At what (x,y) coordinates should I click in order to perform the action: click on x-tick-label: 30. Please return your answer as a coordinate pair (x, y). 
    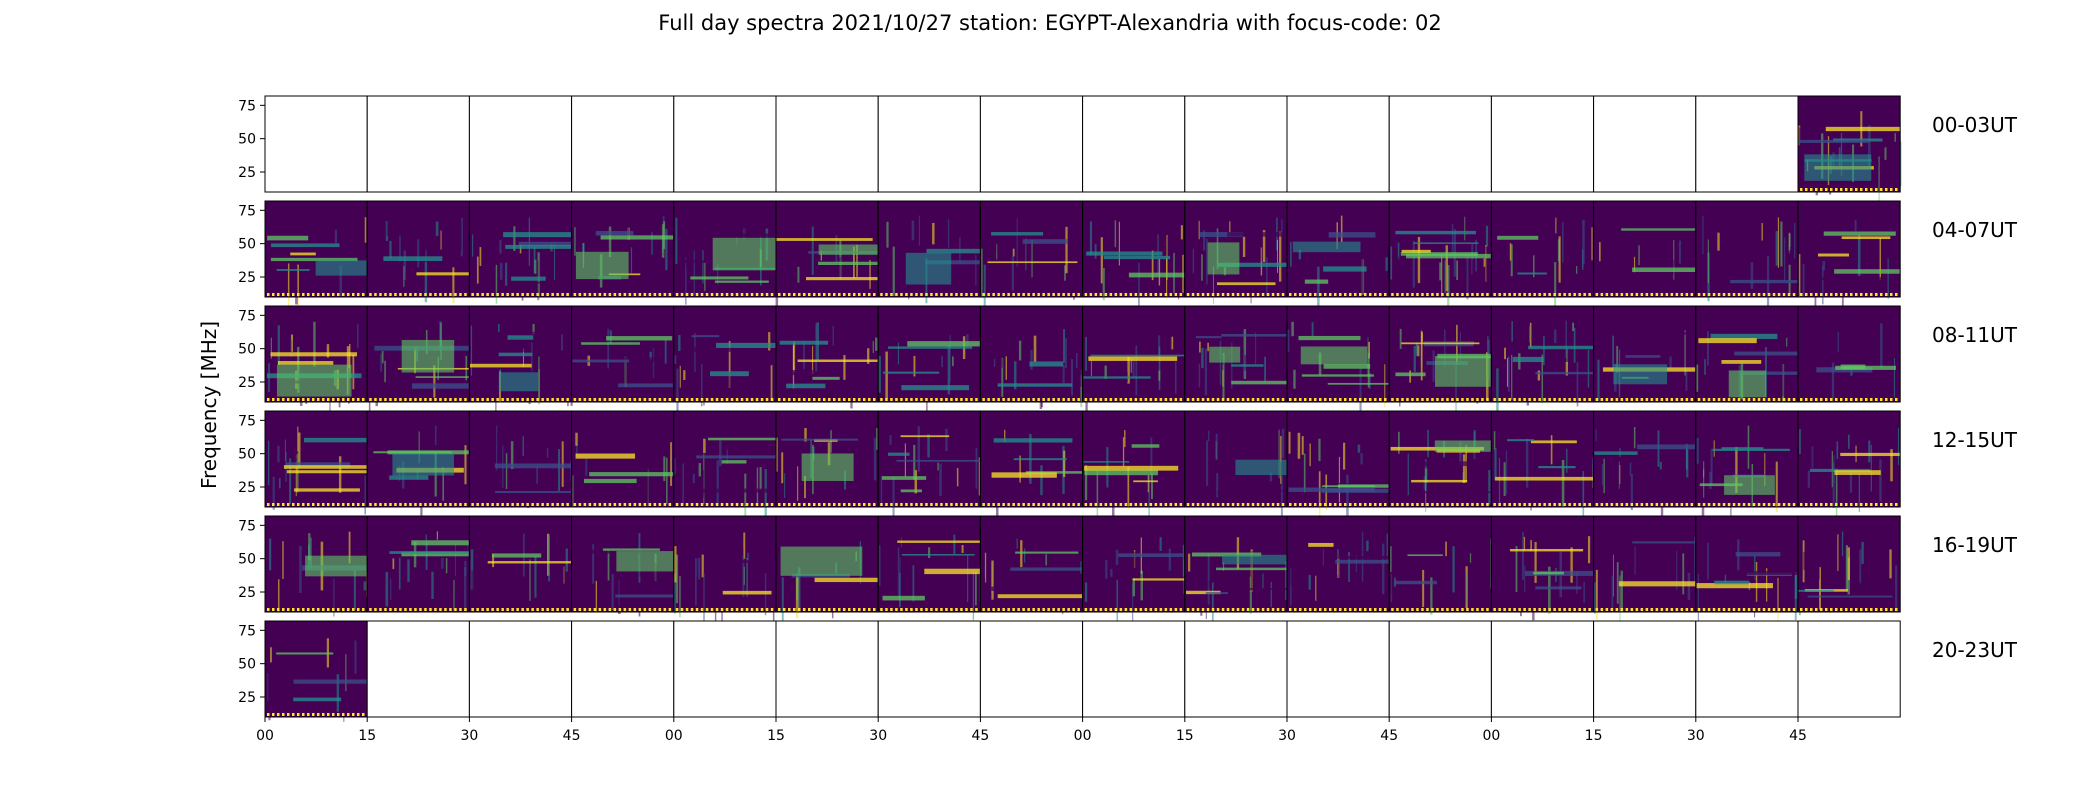
    Looking at the image, I should click on (878, 736).